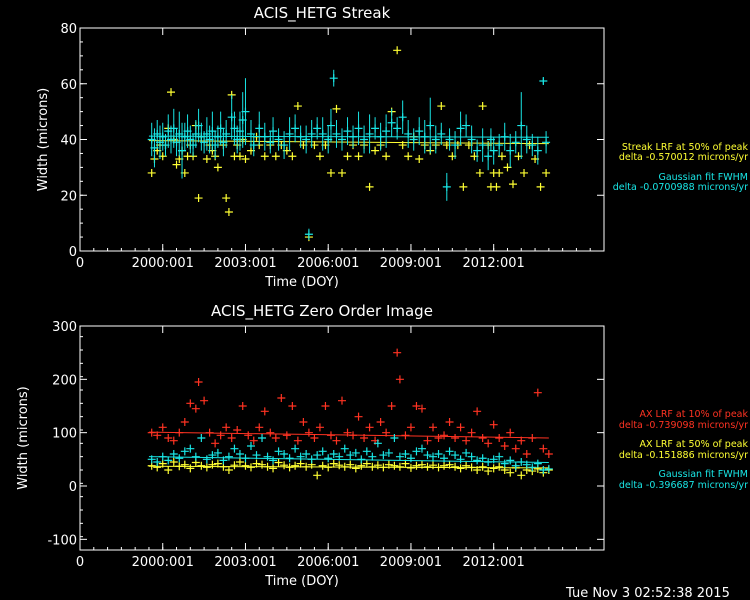  What do you see at coordinates (683, 455) in the screenshot?
I see `legend-trend: delta -0.151886 microns/yr` at bounding box center [683, 455].